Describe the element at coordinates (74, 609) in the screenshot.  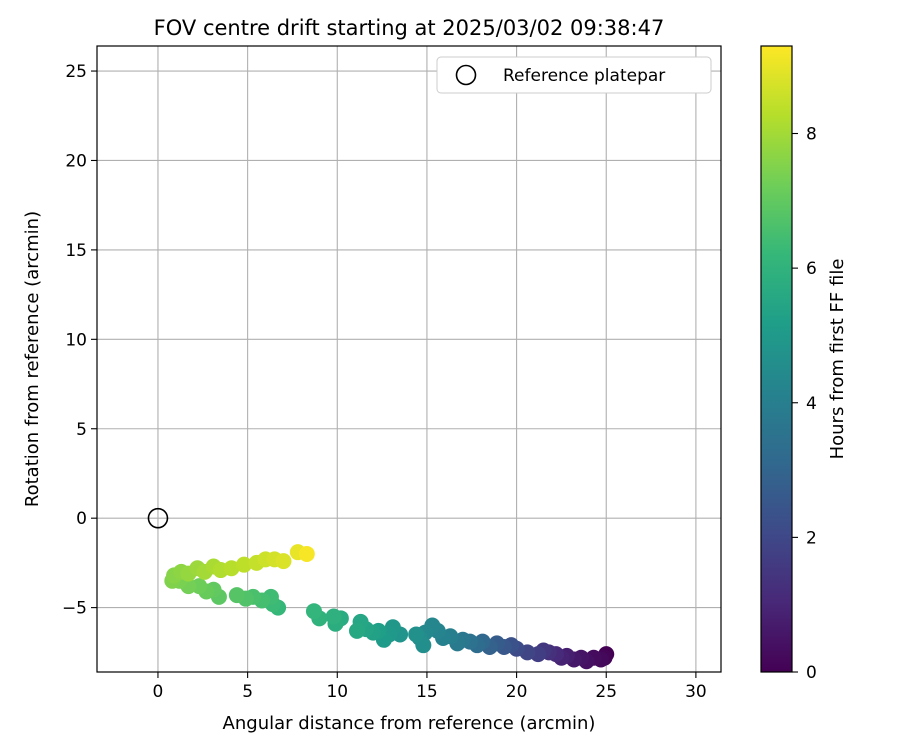
I see `y-tick-label: −5` at that location.